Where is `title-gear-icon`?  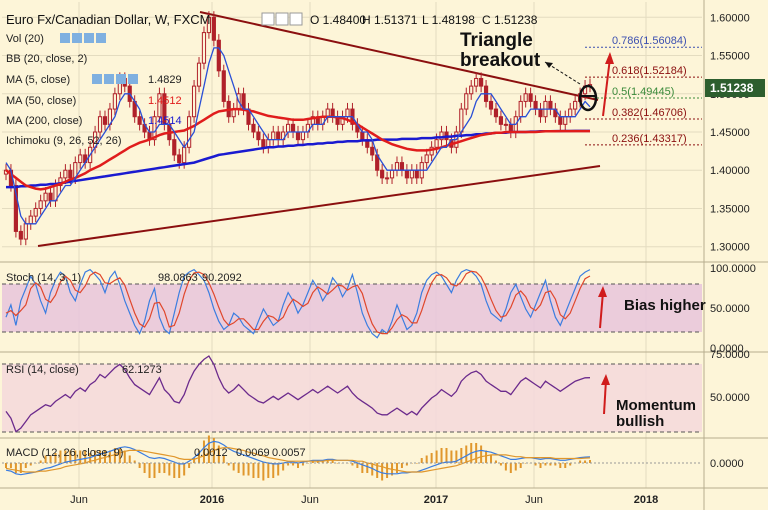
title-gear-icon is located at coordinates (282, 19).